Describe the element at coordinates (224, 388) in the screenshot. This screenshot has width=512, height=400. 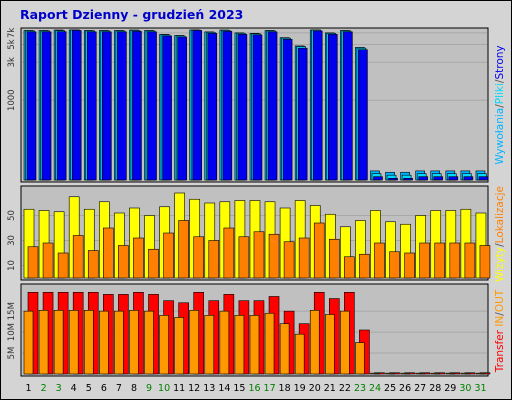
I see `day-label-14: 14` at that location.